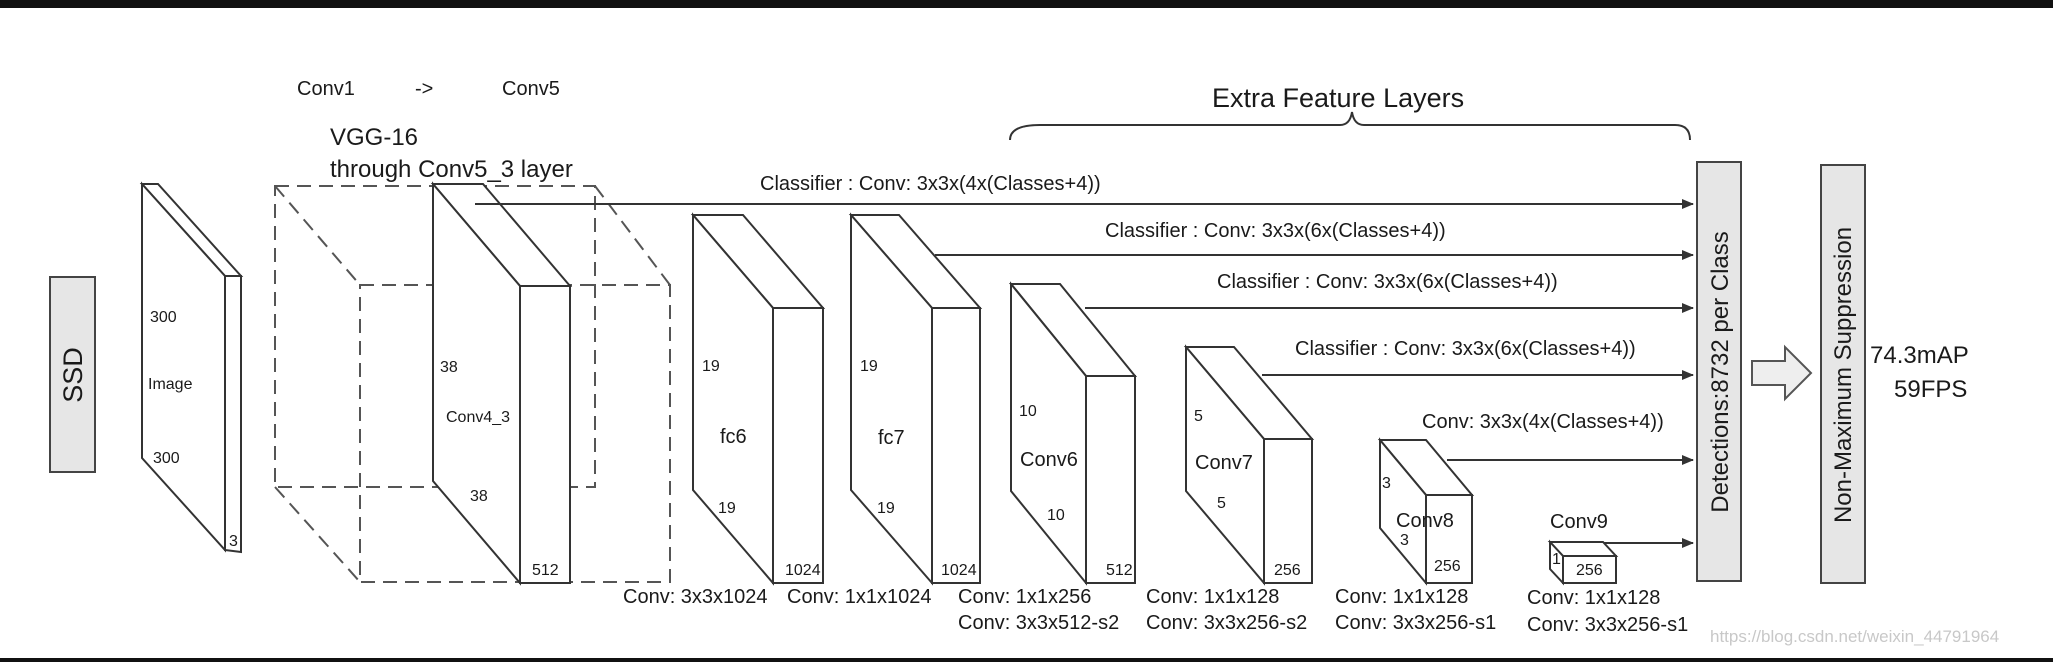 This screenshot has height=662, width=2053. What do you see at coordinates (479, 496) in the screenshot?
I see `conv4-dim2: 38` at bounding box center [479, 496].